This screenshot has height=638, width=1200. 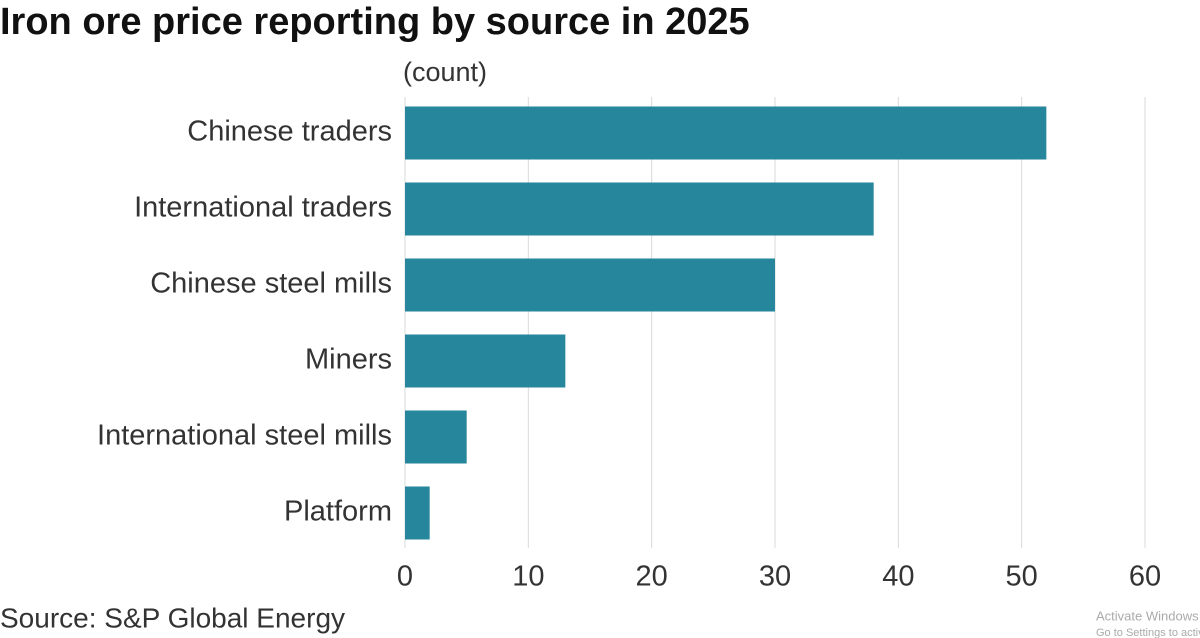 What do you see at coordinates (263, 208) in the screenshot?
I see `y-tick-label: International traders` at bounding box center [263, 208].